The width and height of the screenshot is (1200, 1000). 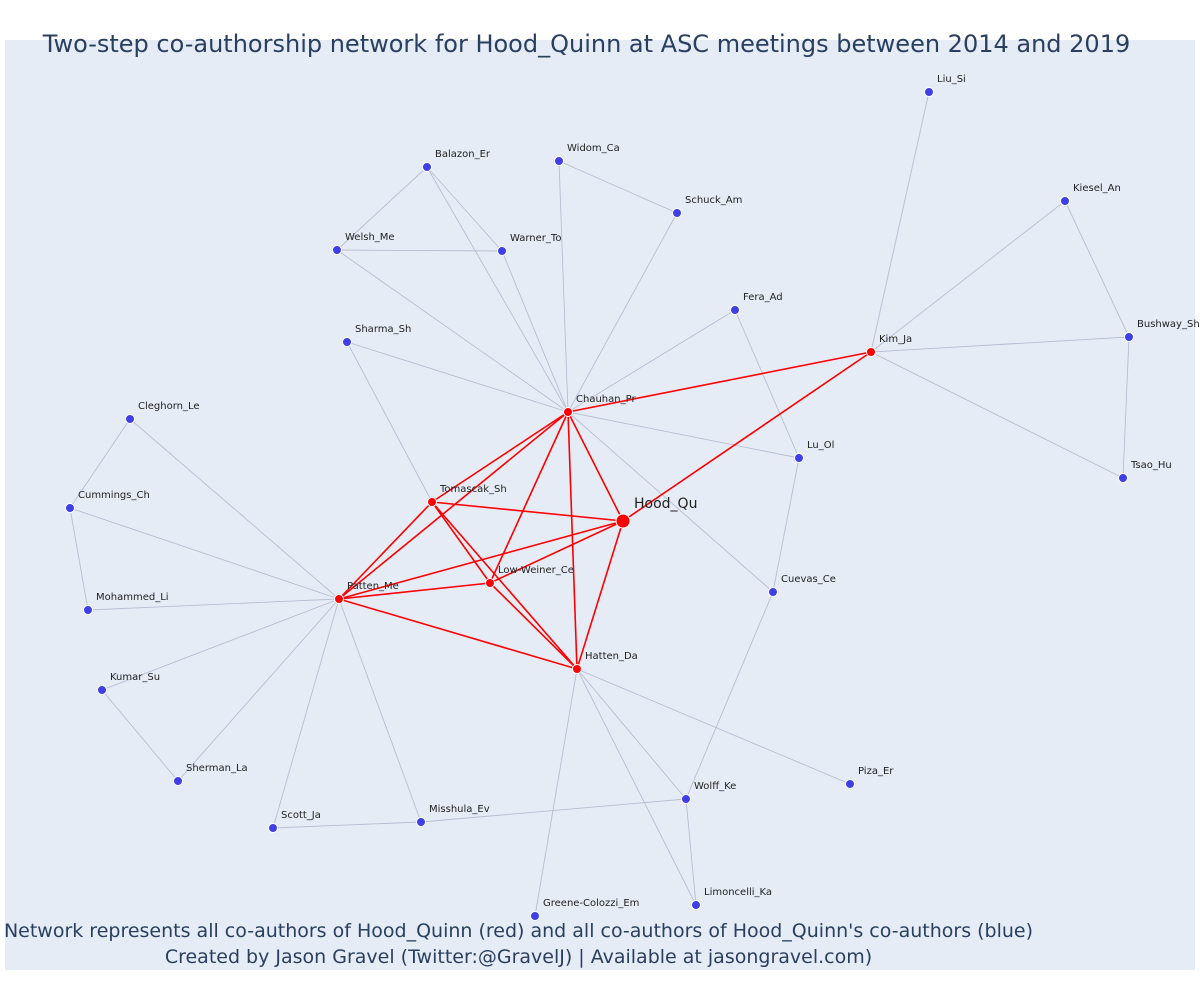 I want to click on node-label: Schuck_Am, so click(x=713, y=200).